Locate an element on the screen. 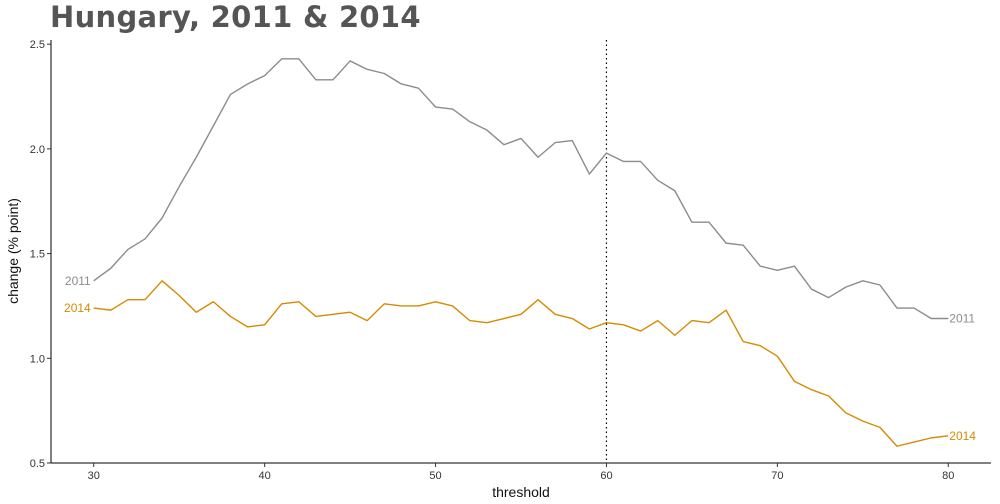  y-axis-title: change (% point) is located at coordinates (13, 251).